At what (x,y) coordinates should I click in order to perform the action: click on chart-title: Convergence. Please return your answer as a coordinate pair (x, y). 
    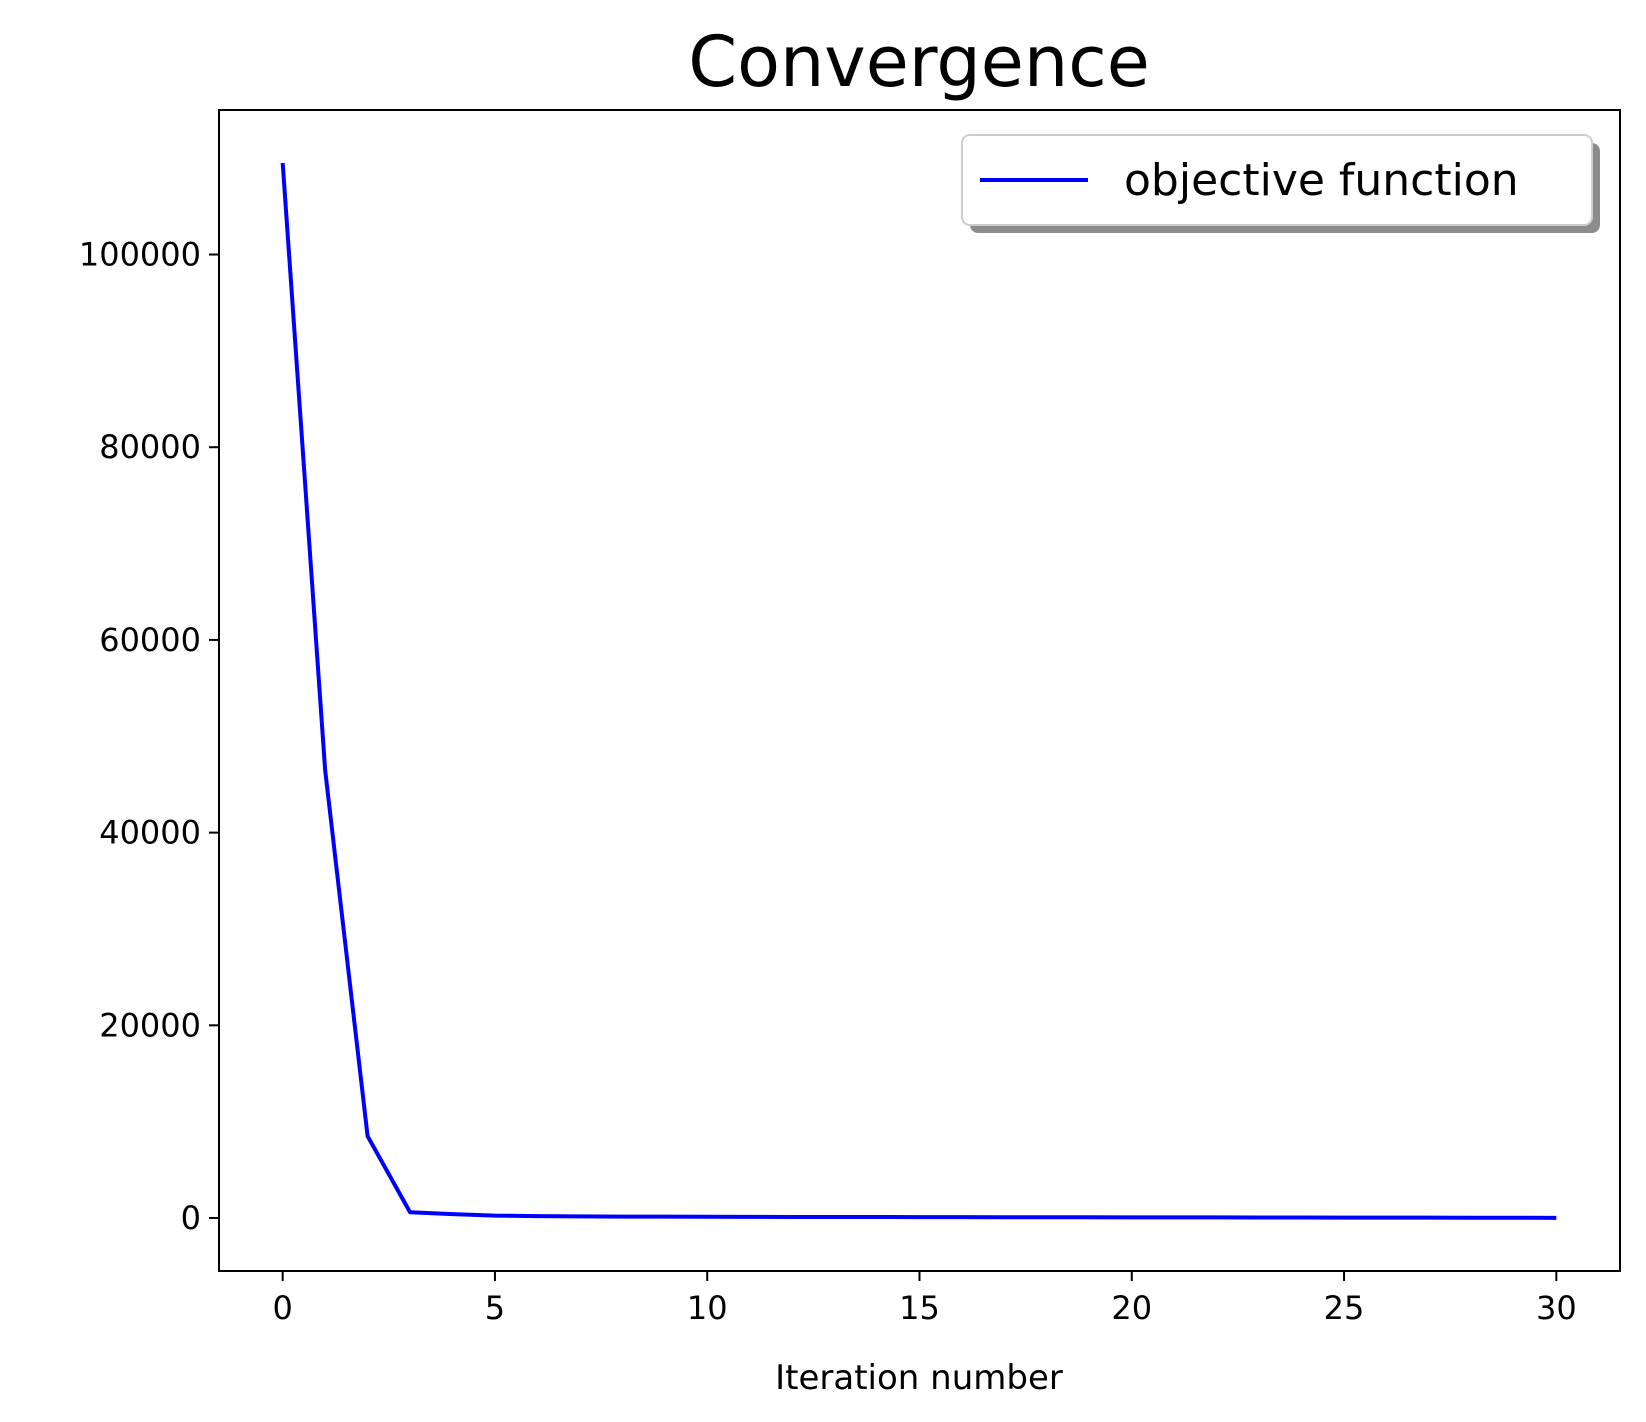
    Looking at the image, I should click on (919, 62).